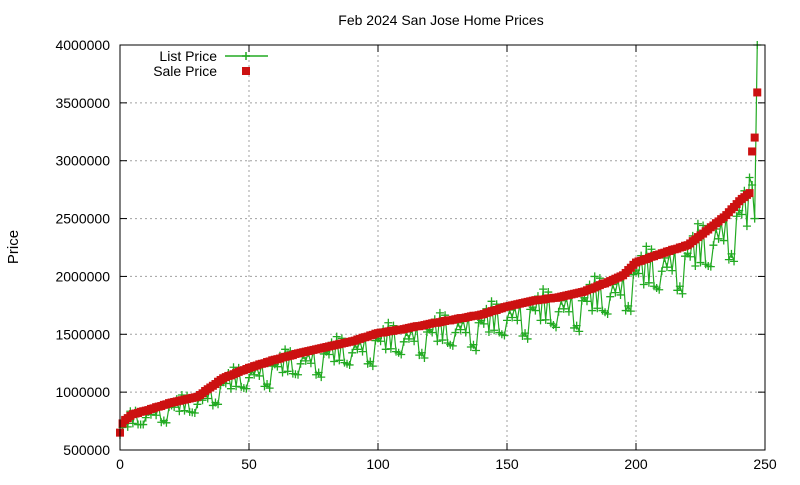  I want to click on x-tick-label: 150, so click(507, 464).